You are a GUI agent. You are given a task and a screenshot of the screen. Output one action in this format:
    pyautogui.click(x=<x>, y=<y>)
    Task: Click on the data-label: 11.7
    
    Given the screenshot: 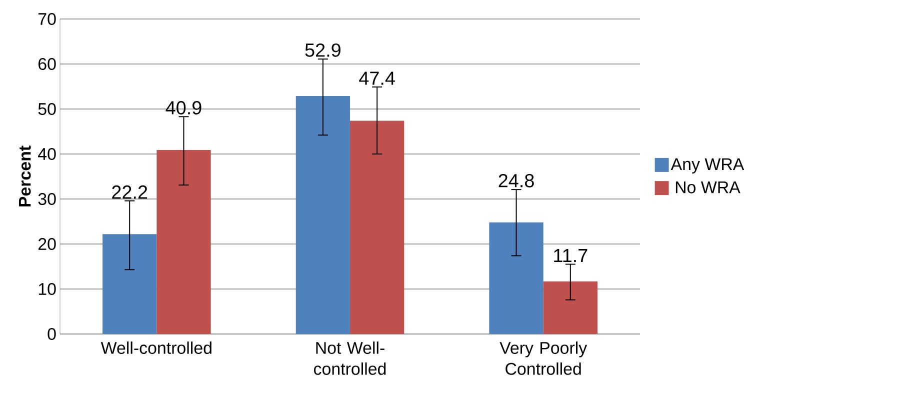 What is the action you would take?
    pyautogui.click(x=571, y=255)
    